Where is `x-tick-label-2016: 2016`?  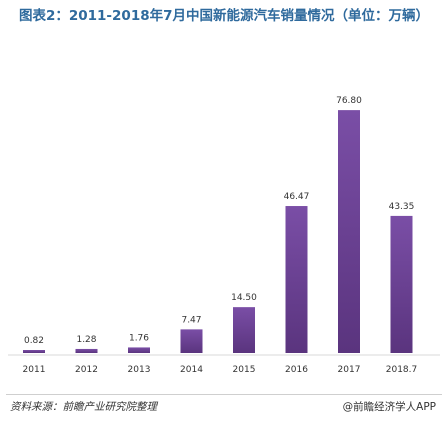 x-tick-label-2016: 2016 is located at coordinates (296, 370).